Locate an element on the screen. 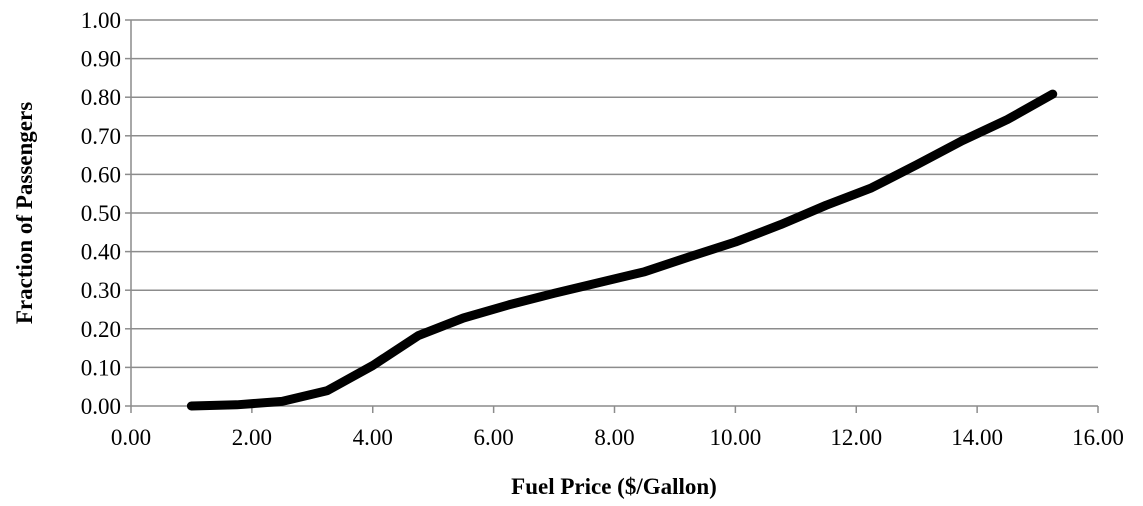  x-tick-label: 10.00 is located at coordinates (736, 437).